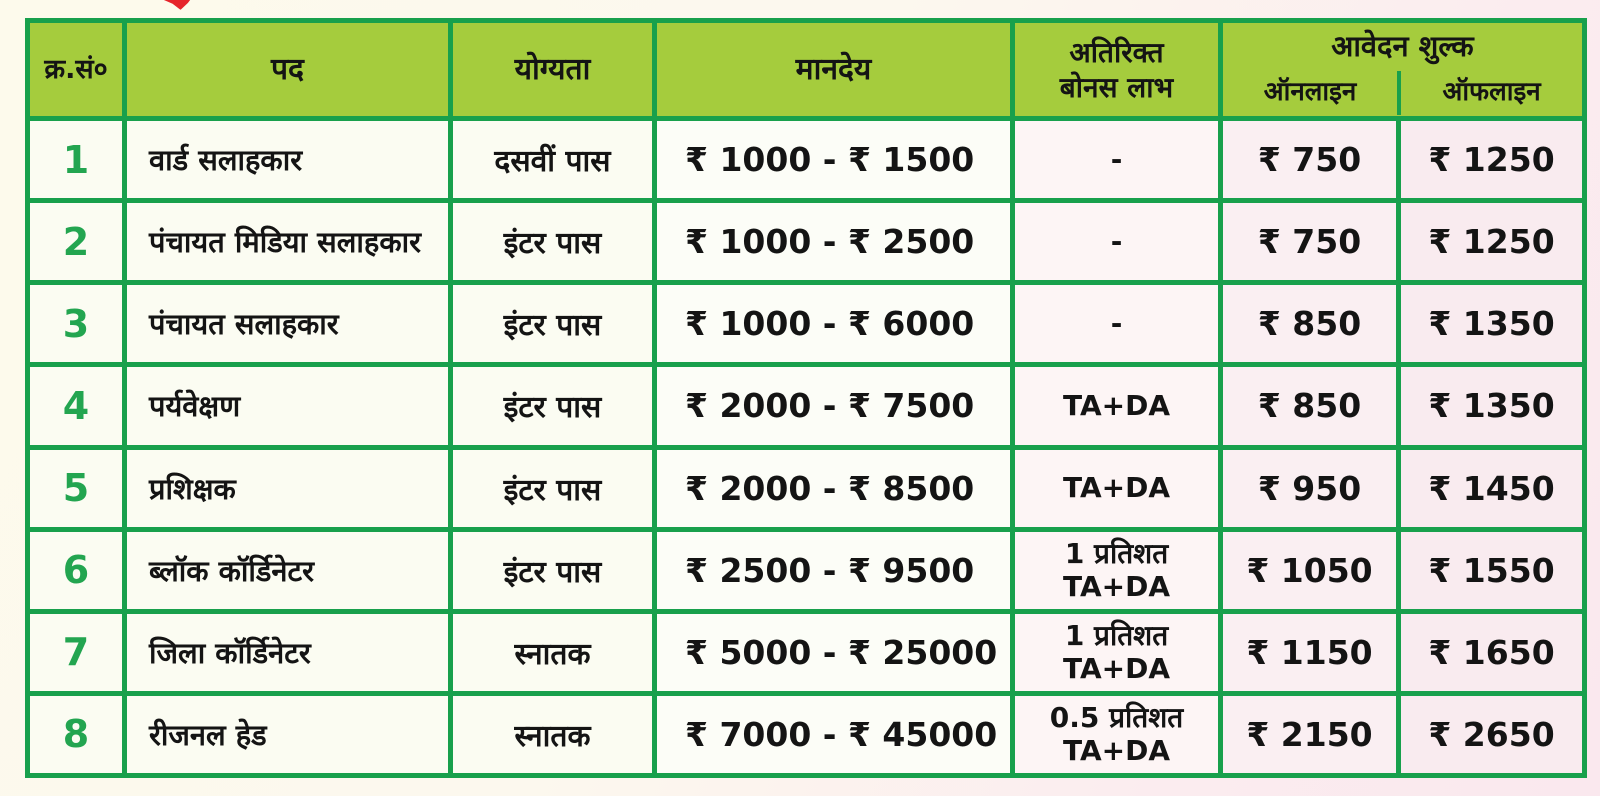 This screenshot has width=1600, height=796. I want to click on col-header-post: पद, so click(287, 69).